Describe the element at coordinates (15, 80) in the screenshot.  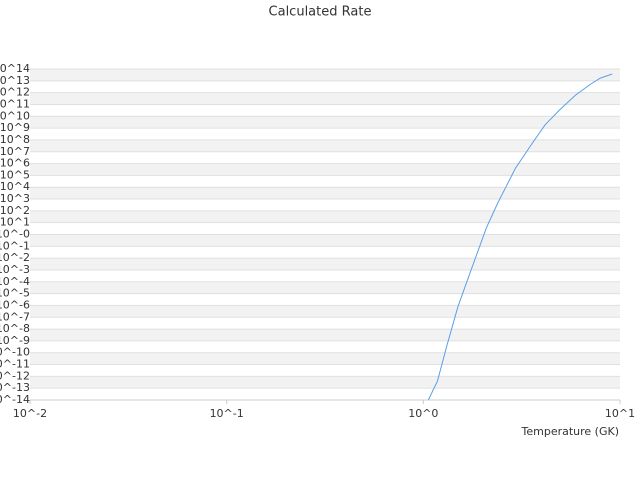
I see `y-tick-label: 10^13` at that location.